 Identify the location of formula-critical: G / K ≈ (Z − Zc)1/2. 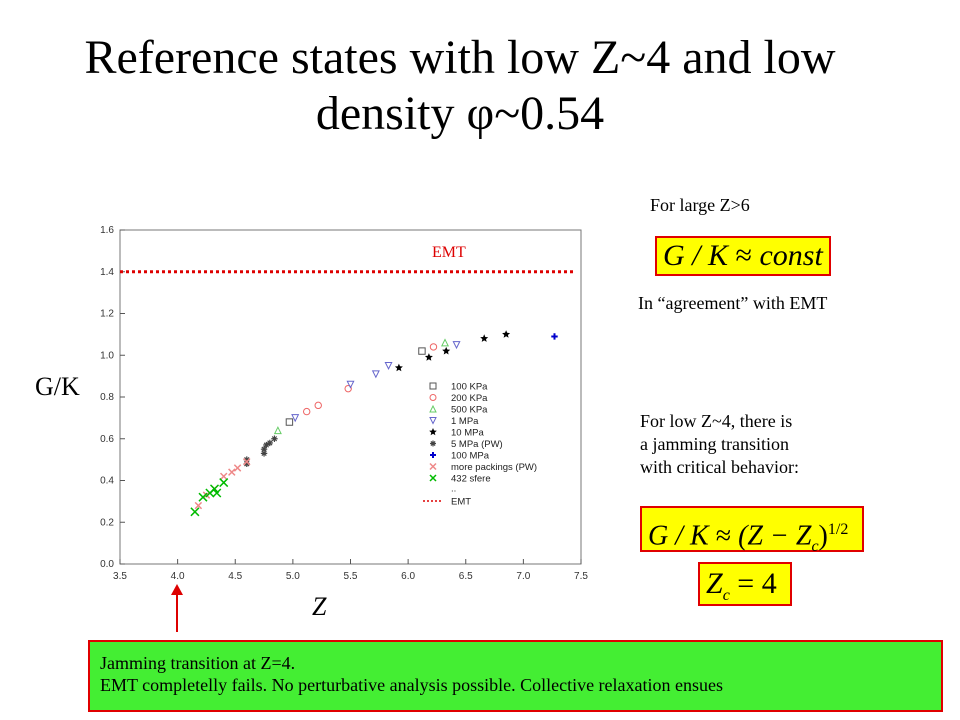
(752, 530).